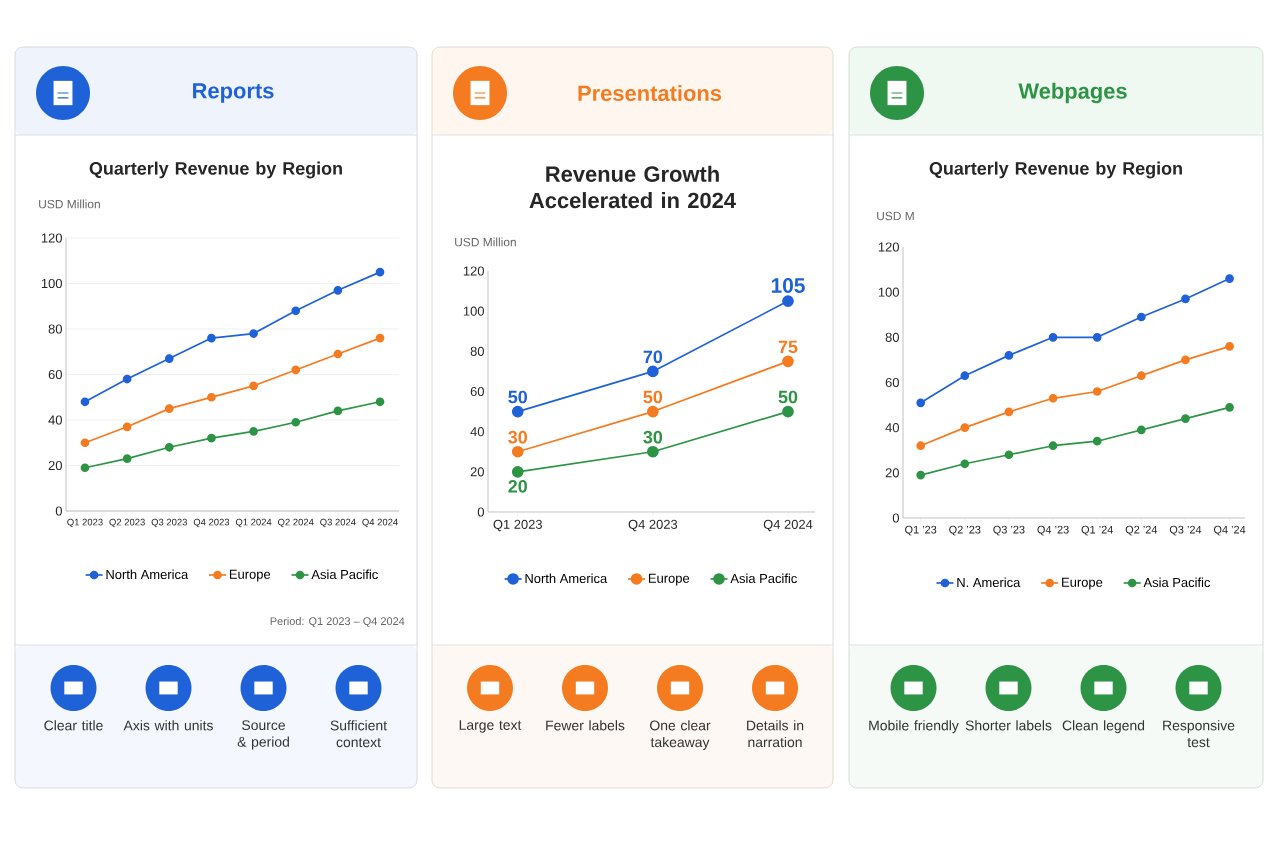 Image resolution: width=1280 pixels, height=853 pixels. What do you see at coordinates (1103, 727) in the screenshot?
I see `text: Clean legend` at bounding box center [1103, 727].